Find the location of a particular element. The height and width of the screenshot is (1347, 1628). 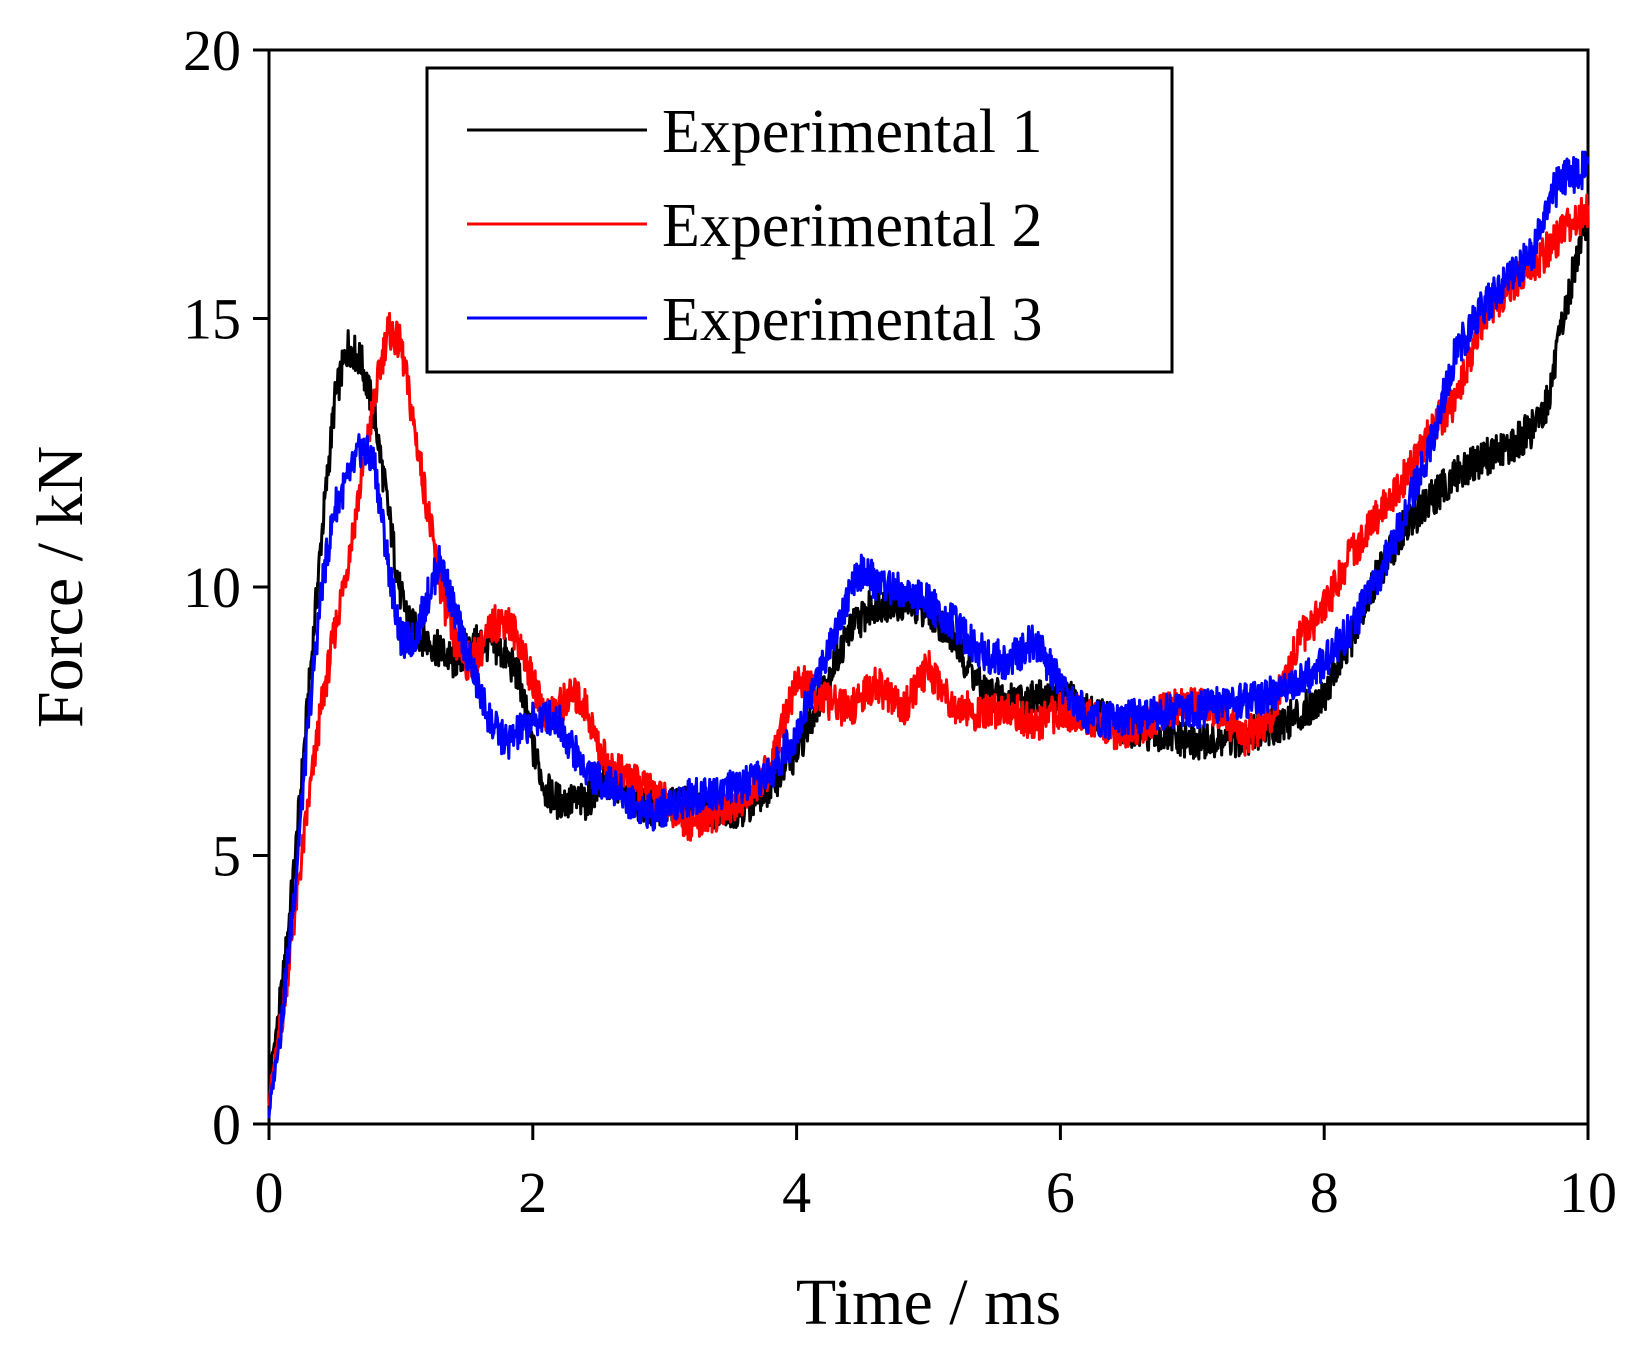

x-tick-label: 8 is located at coordinates (1324, 1192).